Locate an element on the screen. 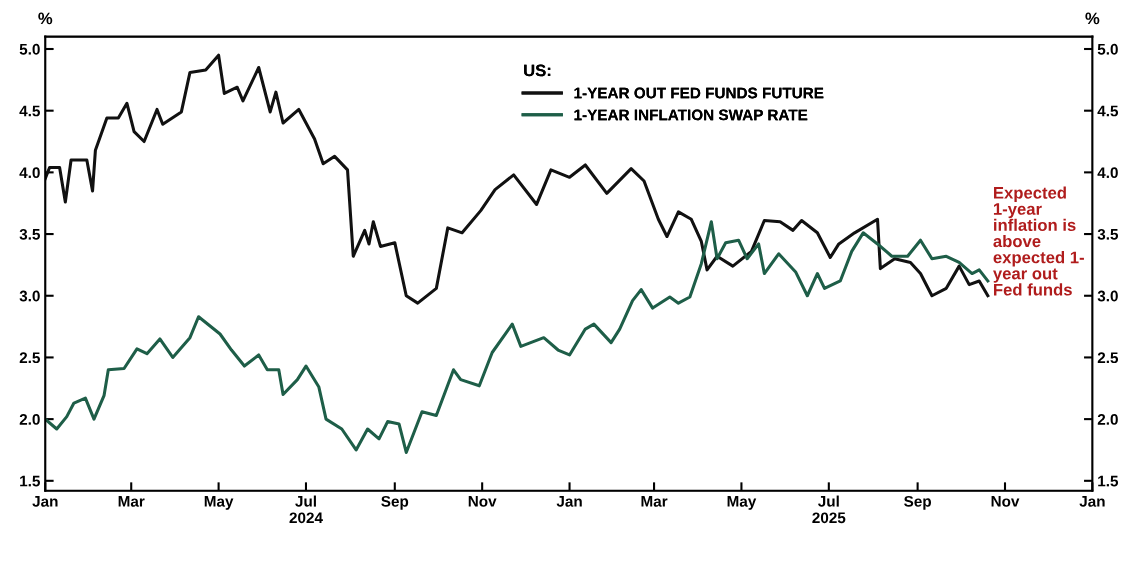 Image resolution: width=1132 pixels, height=564 pixels. y2-axis-title: % is located at coordinates (1092, 18).